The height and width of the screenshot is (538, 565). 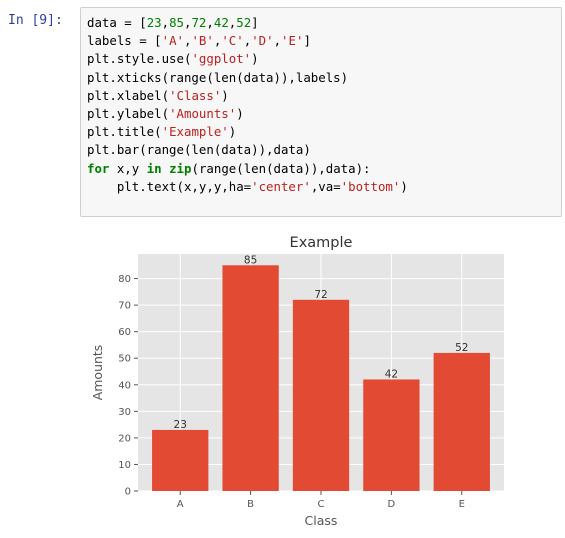 What do you see at coordinates (176, 22) in the screenshot?
I see `code-token: 85` at bounding box center [176, 22].